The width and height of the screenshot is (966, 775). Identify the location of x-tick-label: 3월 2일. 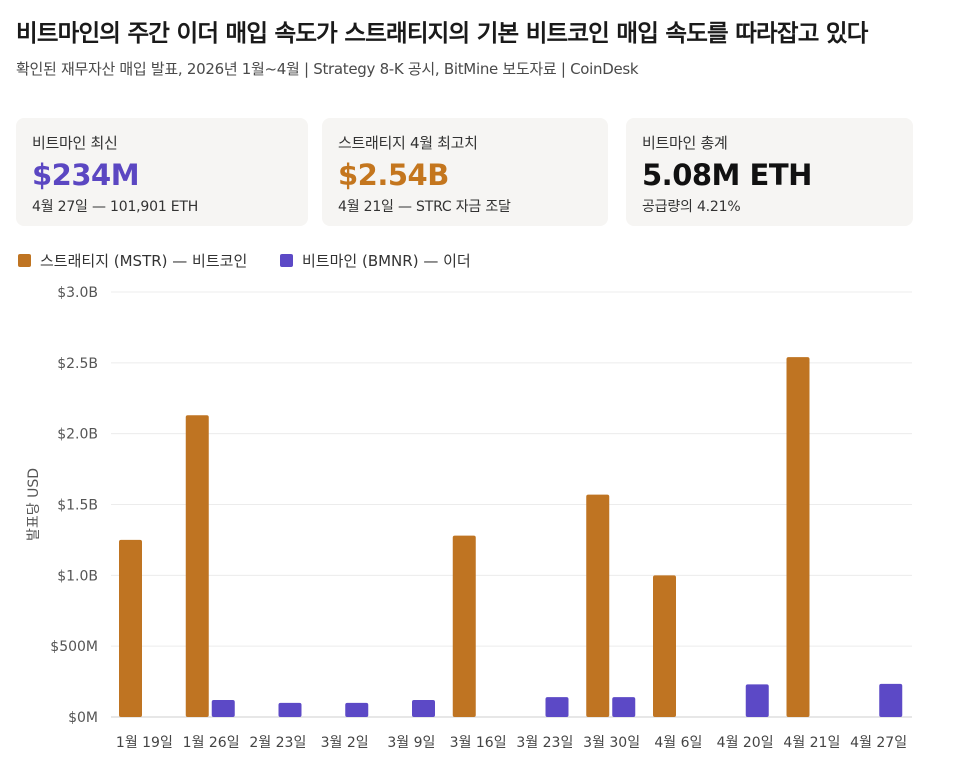
(345, 743).